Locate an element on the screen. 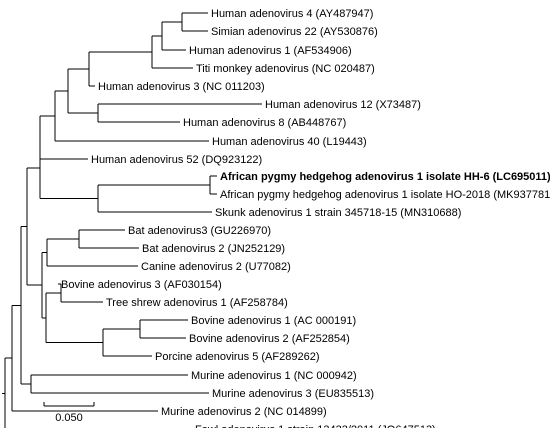 The width and height of the screenshot is (550, 428). taxon-label: Murine adenovirus 3 (EU835513) is located at coordinates (293, 394).